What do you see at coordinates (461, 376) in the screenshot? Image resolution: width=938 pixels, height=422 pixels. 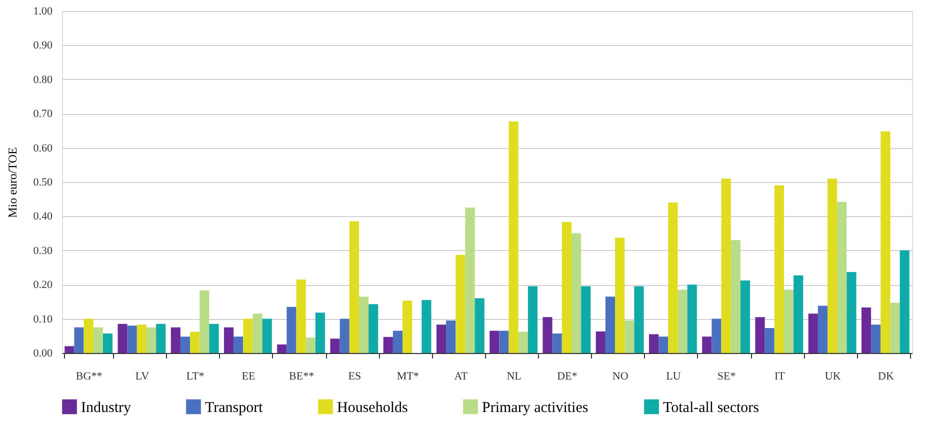 I see `x-tick-label: AT` at bounding box center [461, 376].